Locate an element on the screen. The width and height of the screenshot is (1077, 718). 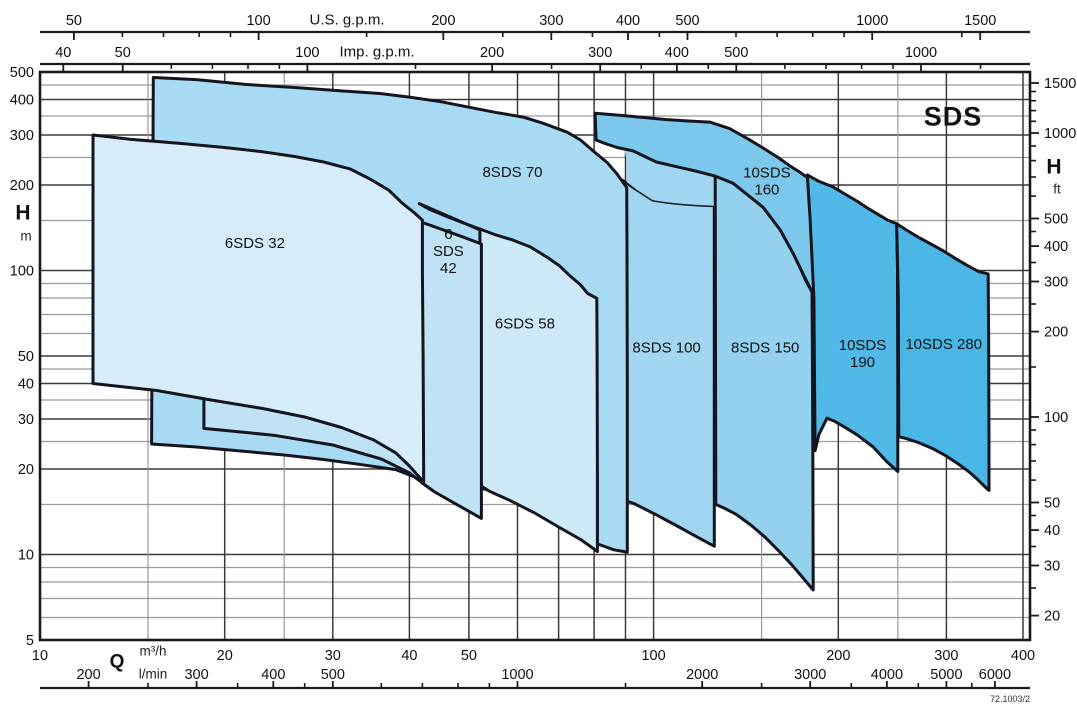
envelope-label: 6 is located at coordinates (448, 234).